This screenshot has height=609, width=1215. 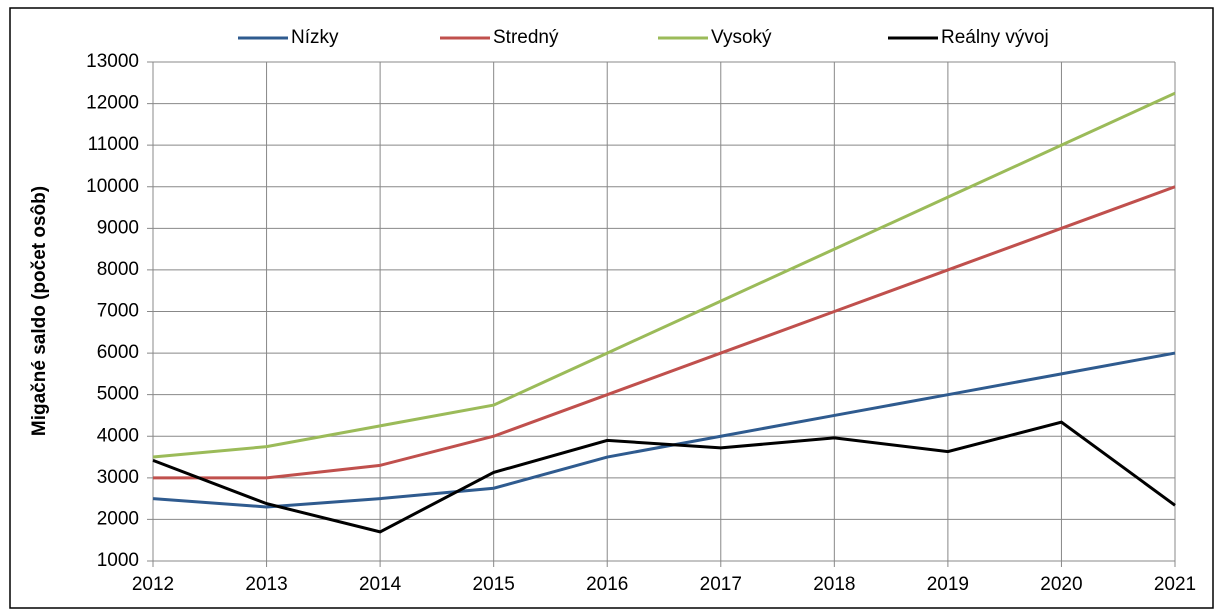 I want to click on y-tick-label: 12000, so click(x=112, y=103).